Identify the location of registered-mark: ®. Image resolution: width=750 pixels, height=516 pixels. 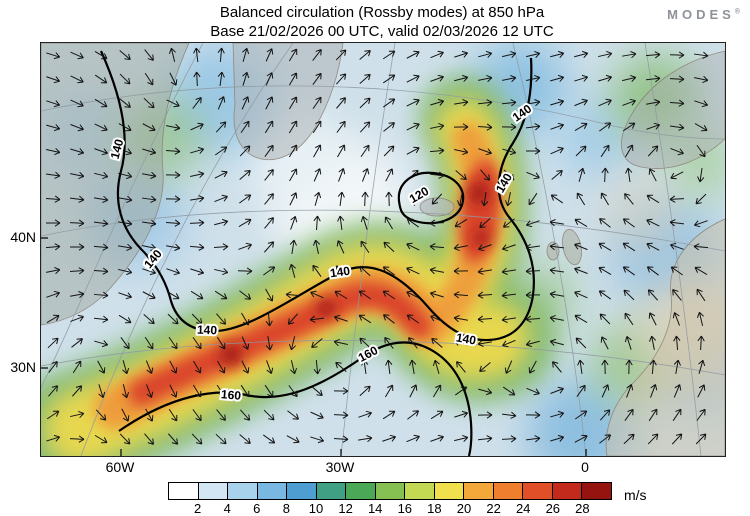
(737, 12).